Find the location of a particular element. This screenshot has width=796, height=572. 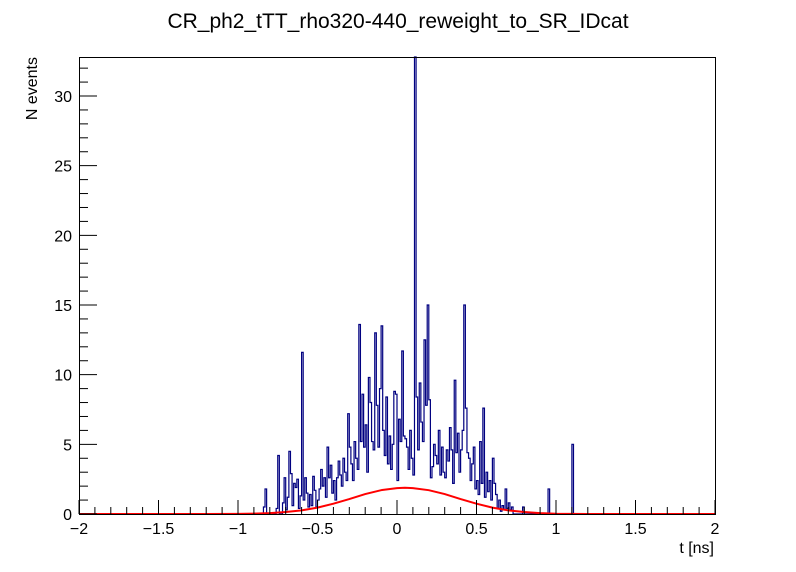

x-tick-label: 0.5 is located at coordinates (476, 529).